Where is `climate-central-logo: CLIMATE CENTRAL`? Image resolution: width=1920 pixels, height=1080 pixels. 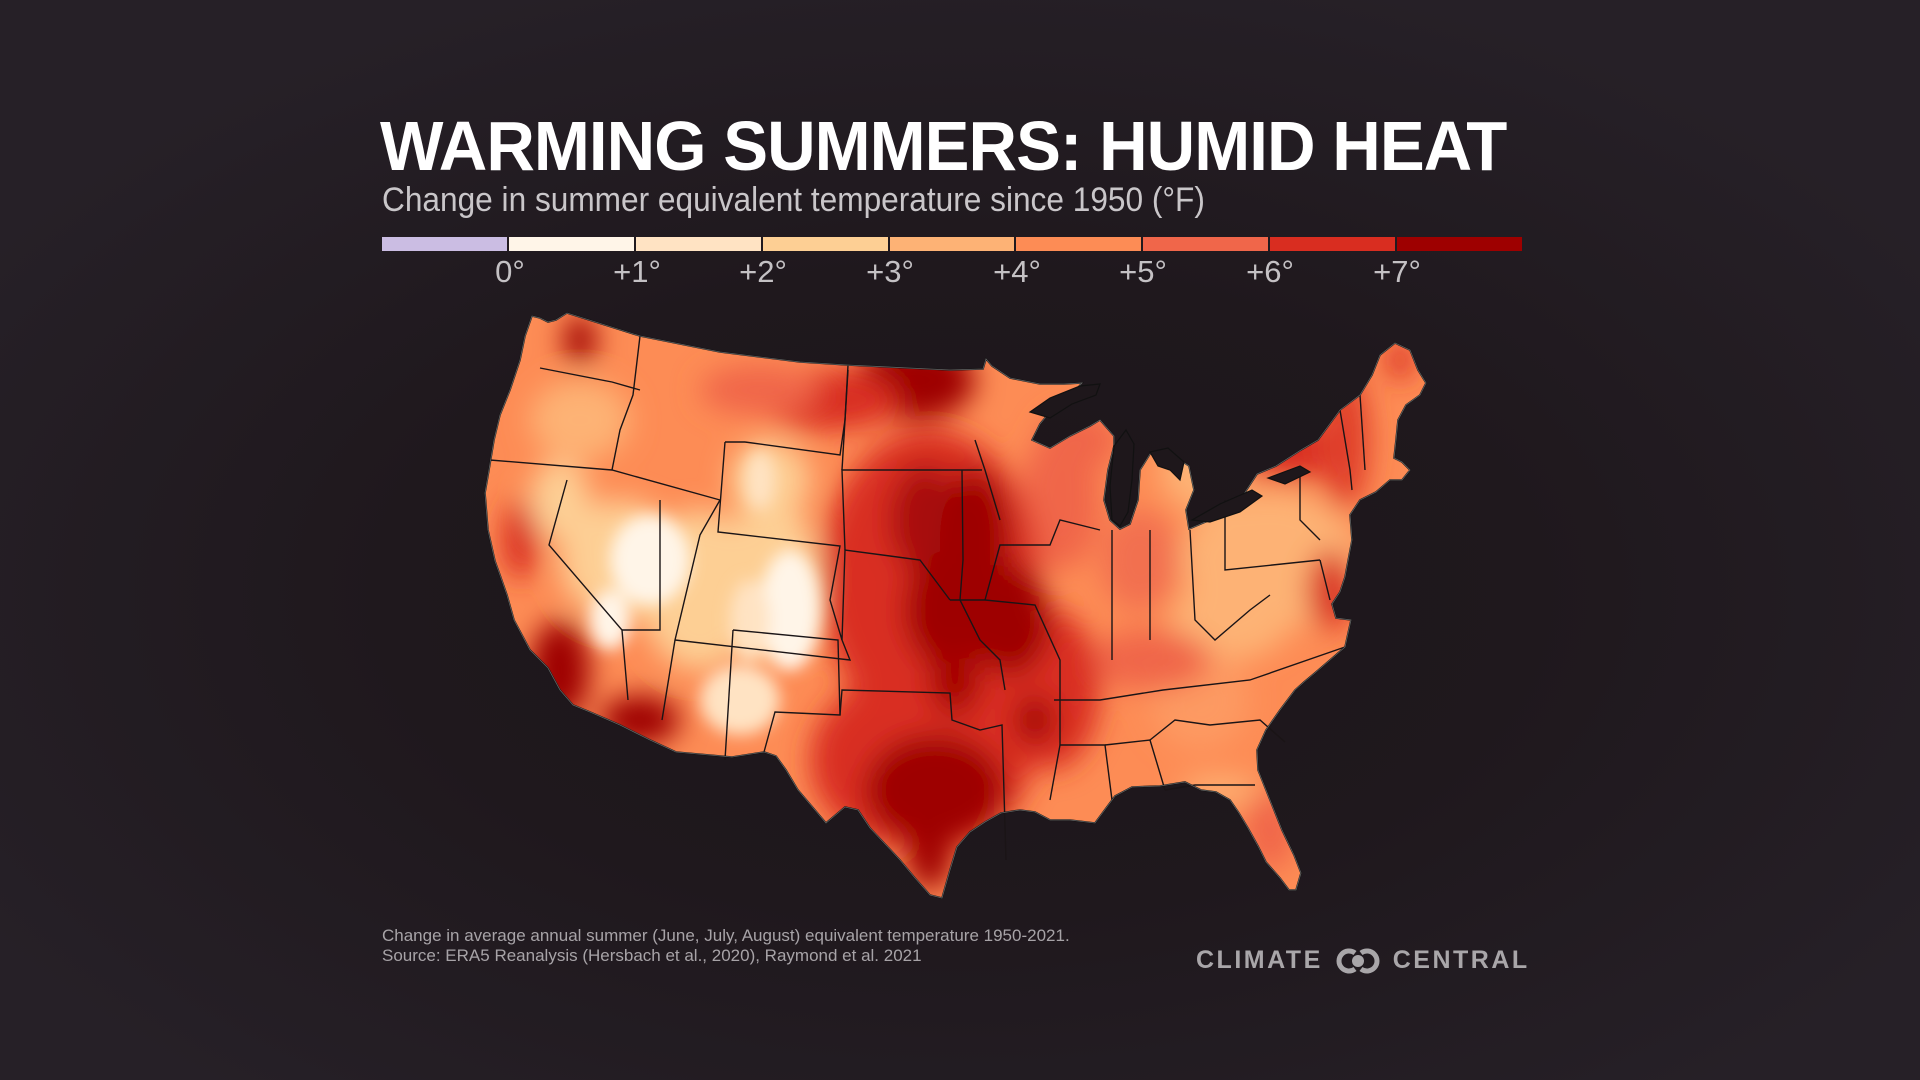 climate-central-logo: CLIMATE CENTRAL is located at coordinates (1363, 960).